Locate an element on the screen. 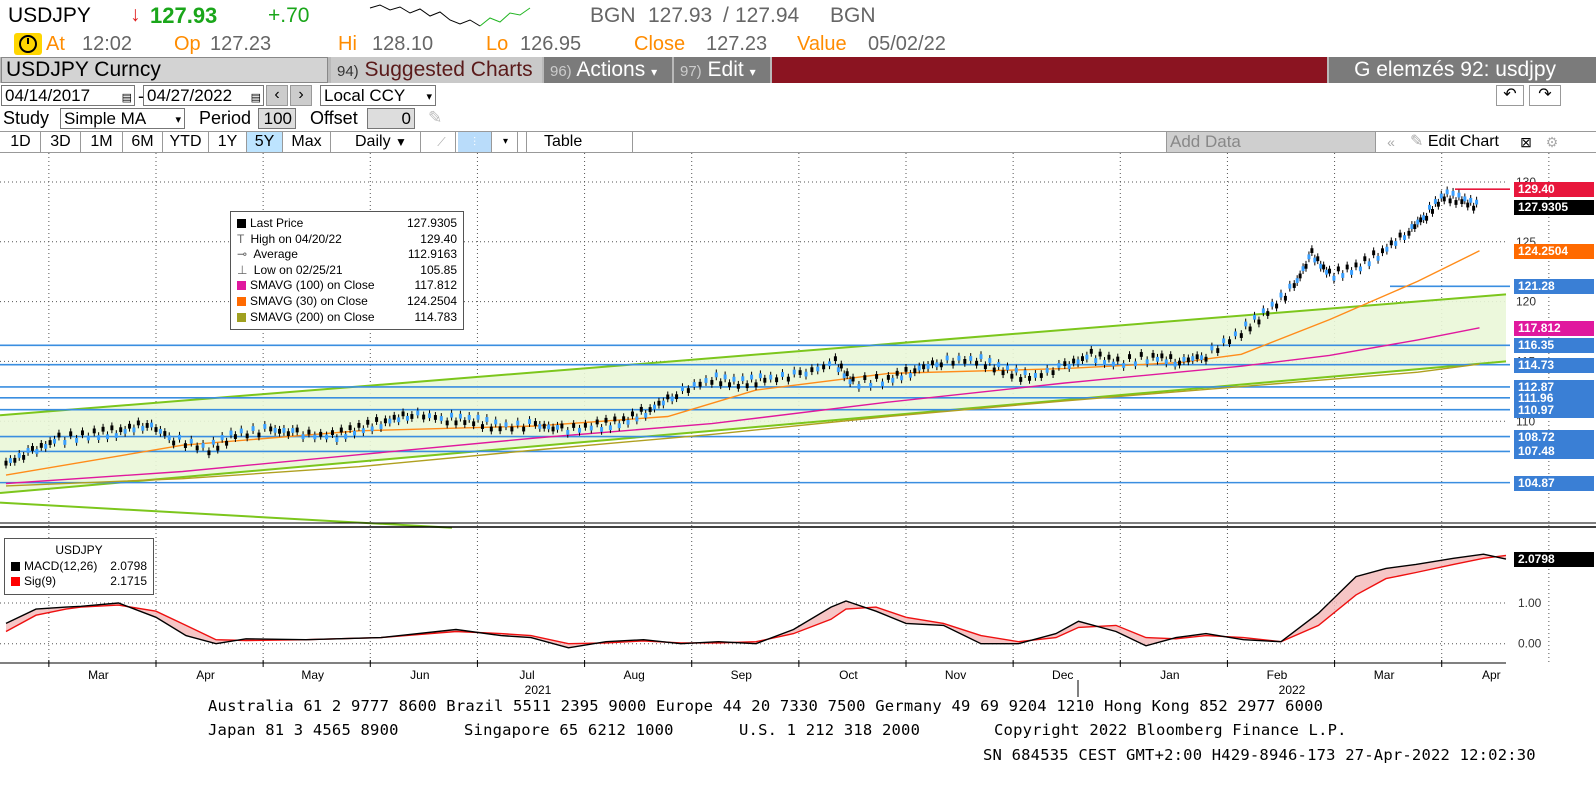  currency-select: Local CCY ▾ is located at coordinates (378, 95).